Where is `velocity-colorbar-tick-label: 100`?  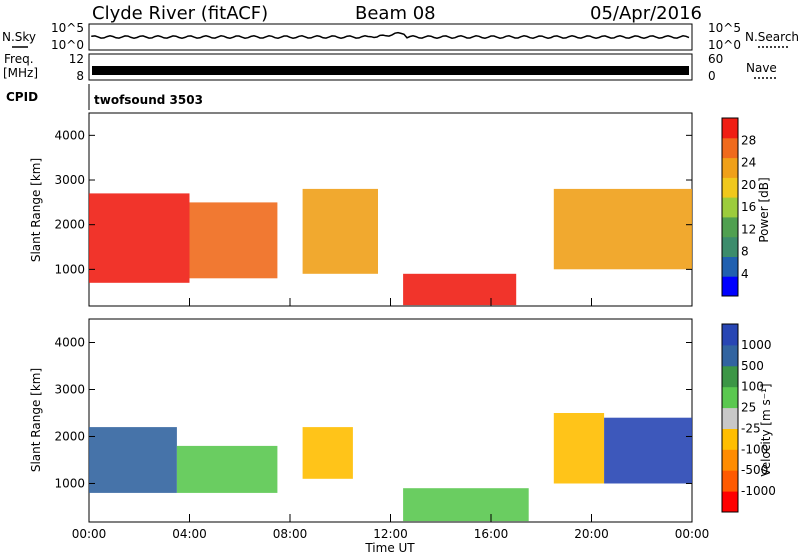 velocity-colorbar-tick-label: 100 is located at coordinates (752, 387).